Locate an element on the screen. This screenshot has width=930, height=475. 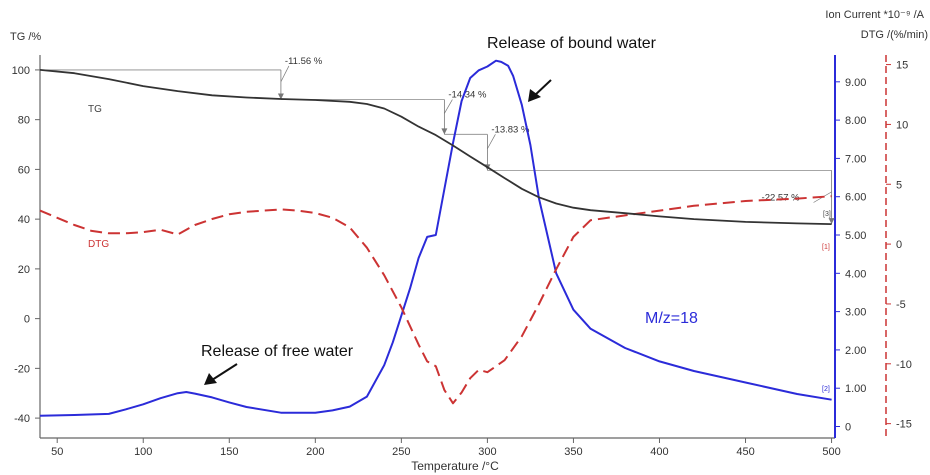
x-tick-label: 50 is located at coordinates (57, 452).